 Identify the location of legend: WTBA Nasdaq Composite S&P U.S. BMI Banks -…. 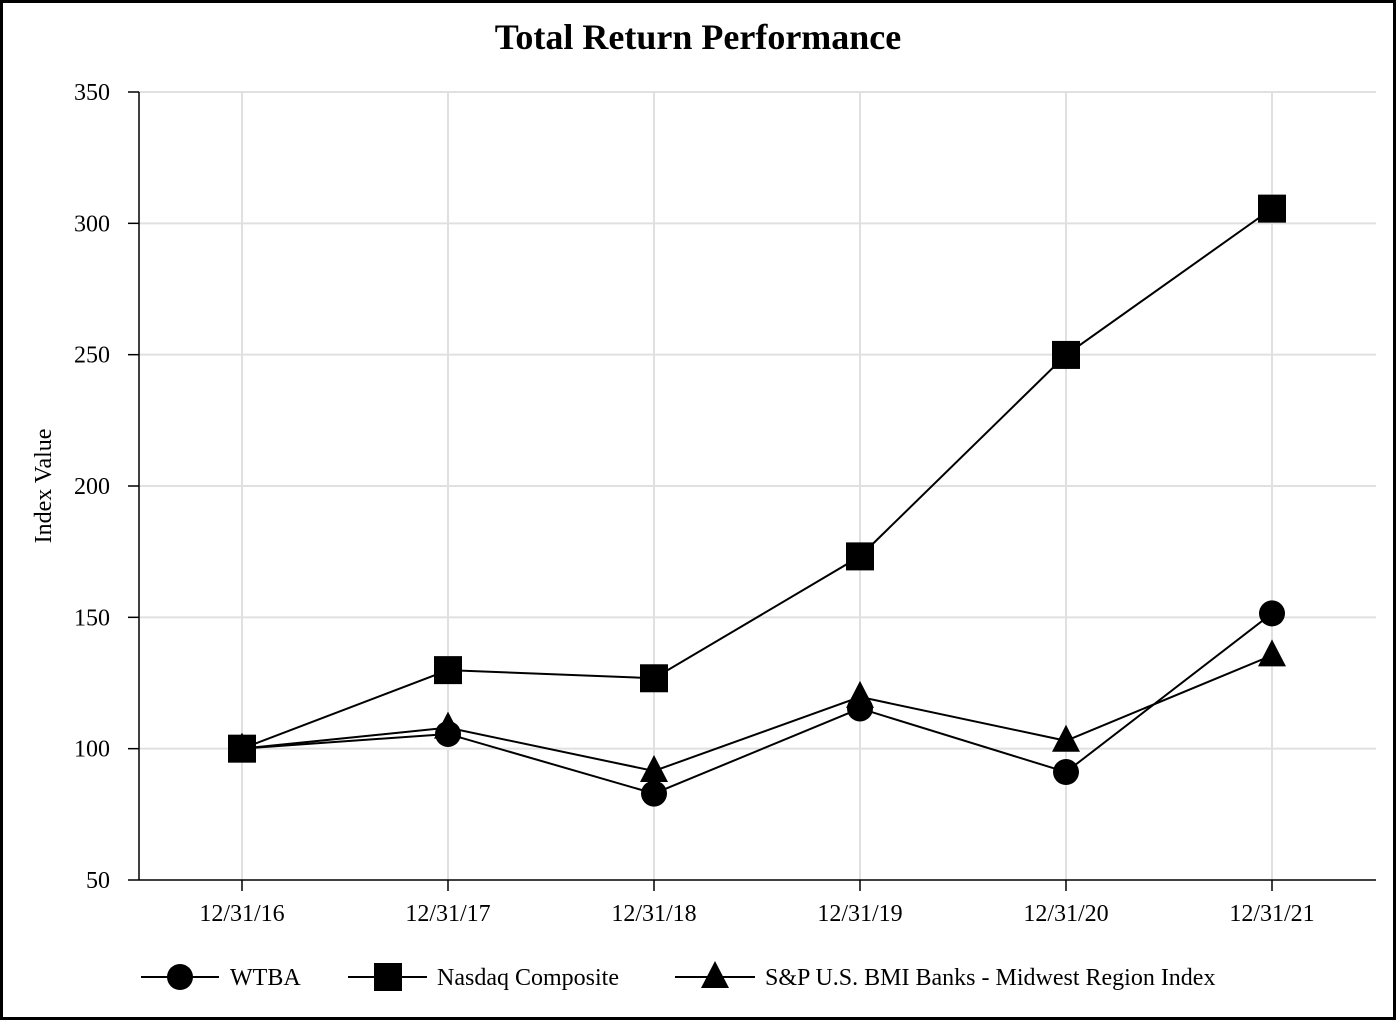
(678, 976).